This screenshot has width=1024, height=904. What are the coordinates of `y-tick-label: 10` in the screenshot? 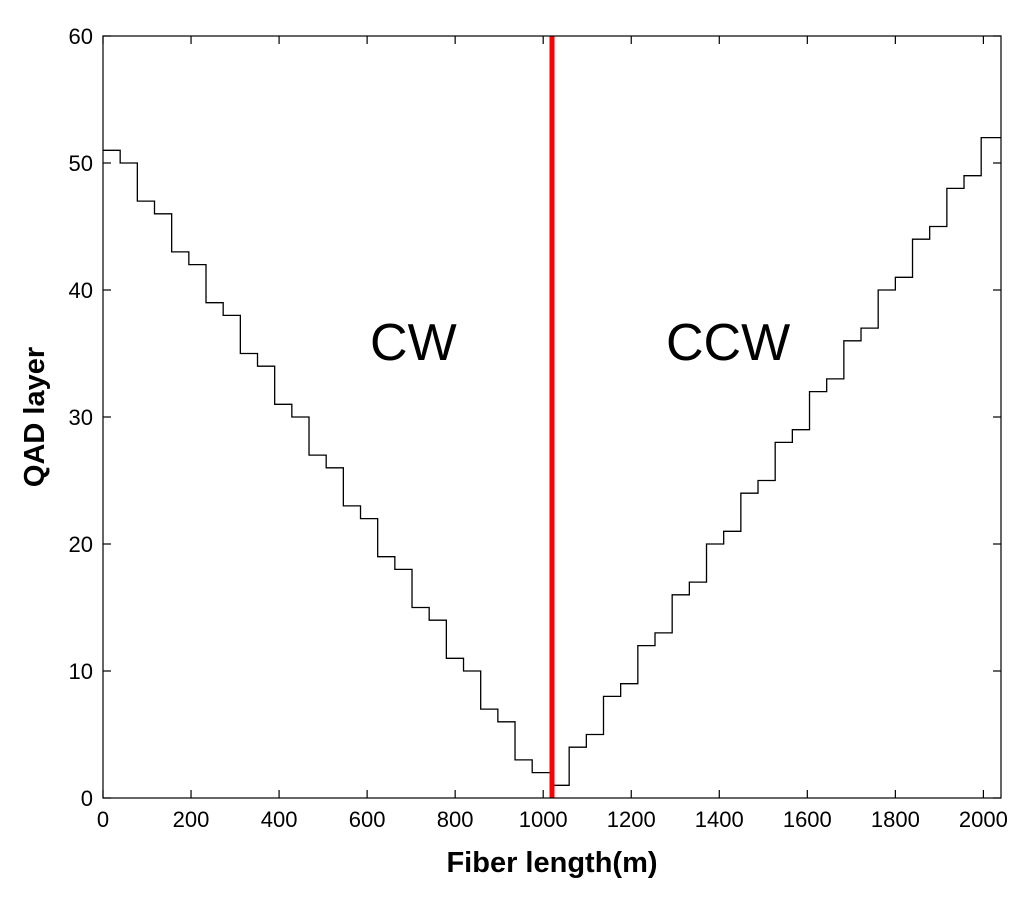 It's located at (81, 671).